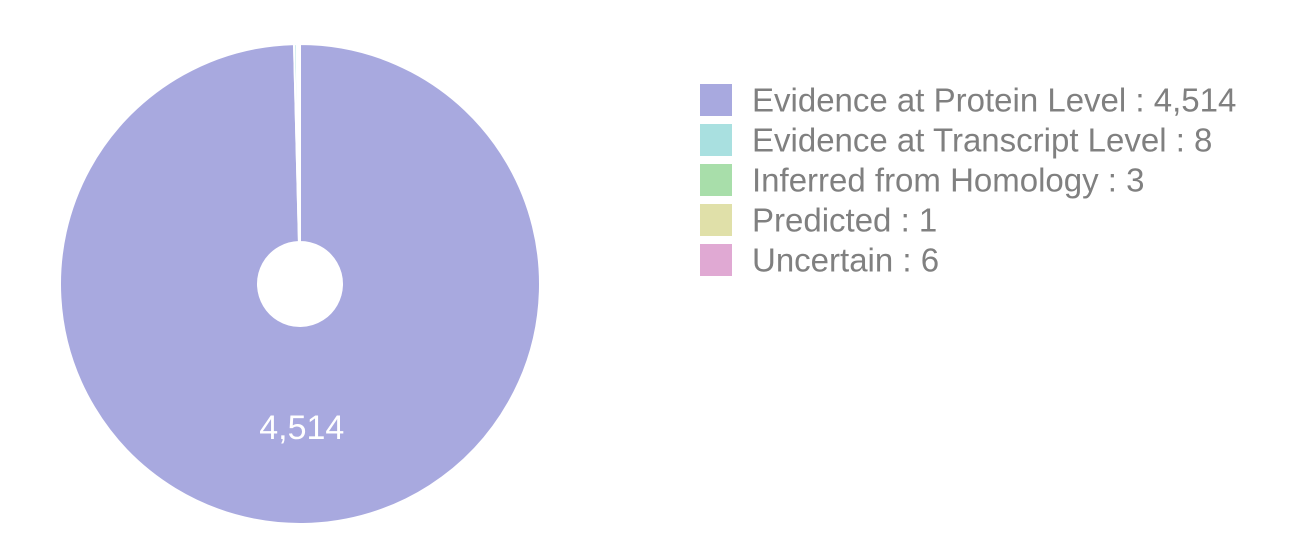  What do you see at coordinates (982, 140) in the screenshot?
I see `legend-label-evidence-at-transcript-level: Evidence at Transcript Level : 8` at bounding box center [982, 140].